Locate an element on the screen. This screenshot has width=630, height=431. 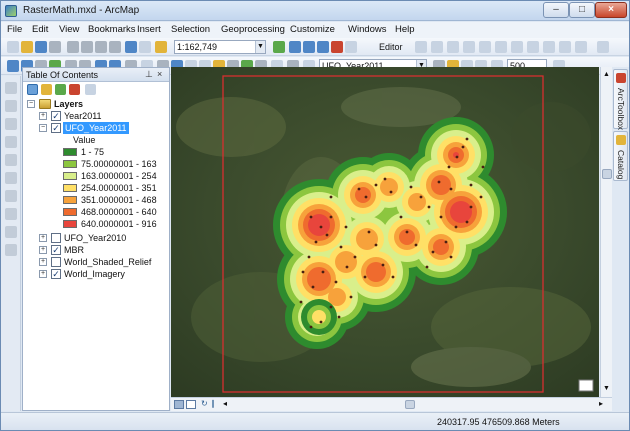
layers-group-row: − Layers is located at coordinates (96, 104).